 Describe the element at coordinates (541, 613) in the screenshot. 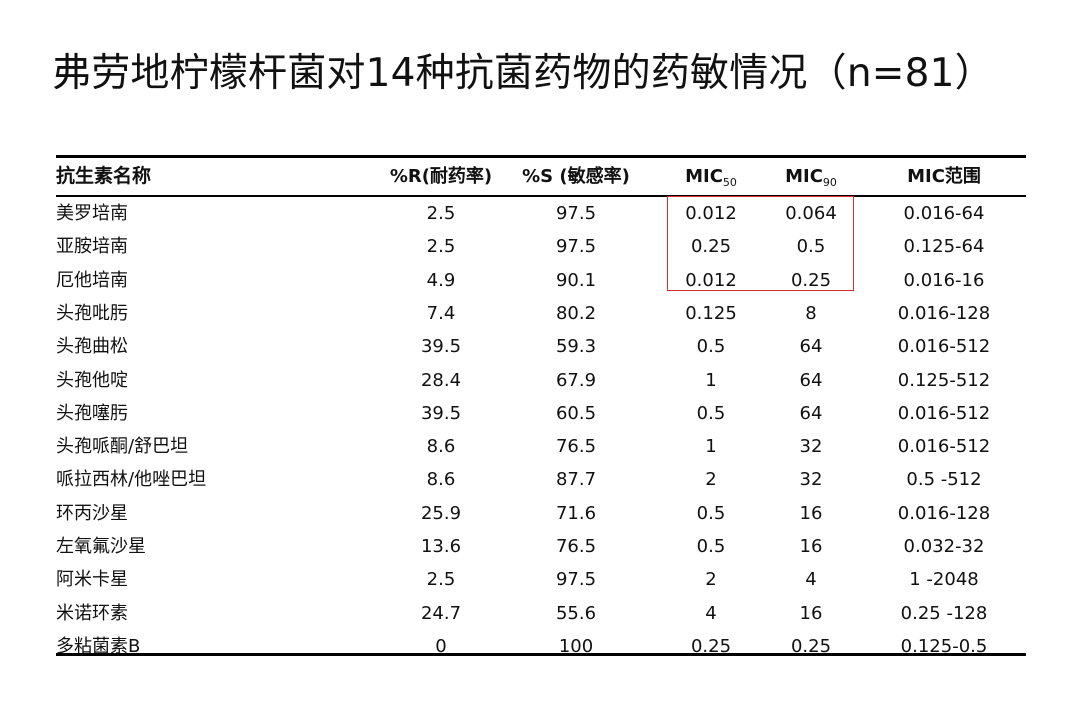

I see `table-row: 米诺环素 24.7 55.6 4 16 0.25 -128` at that location.